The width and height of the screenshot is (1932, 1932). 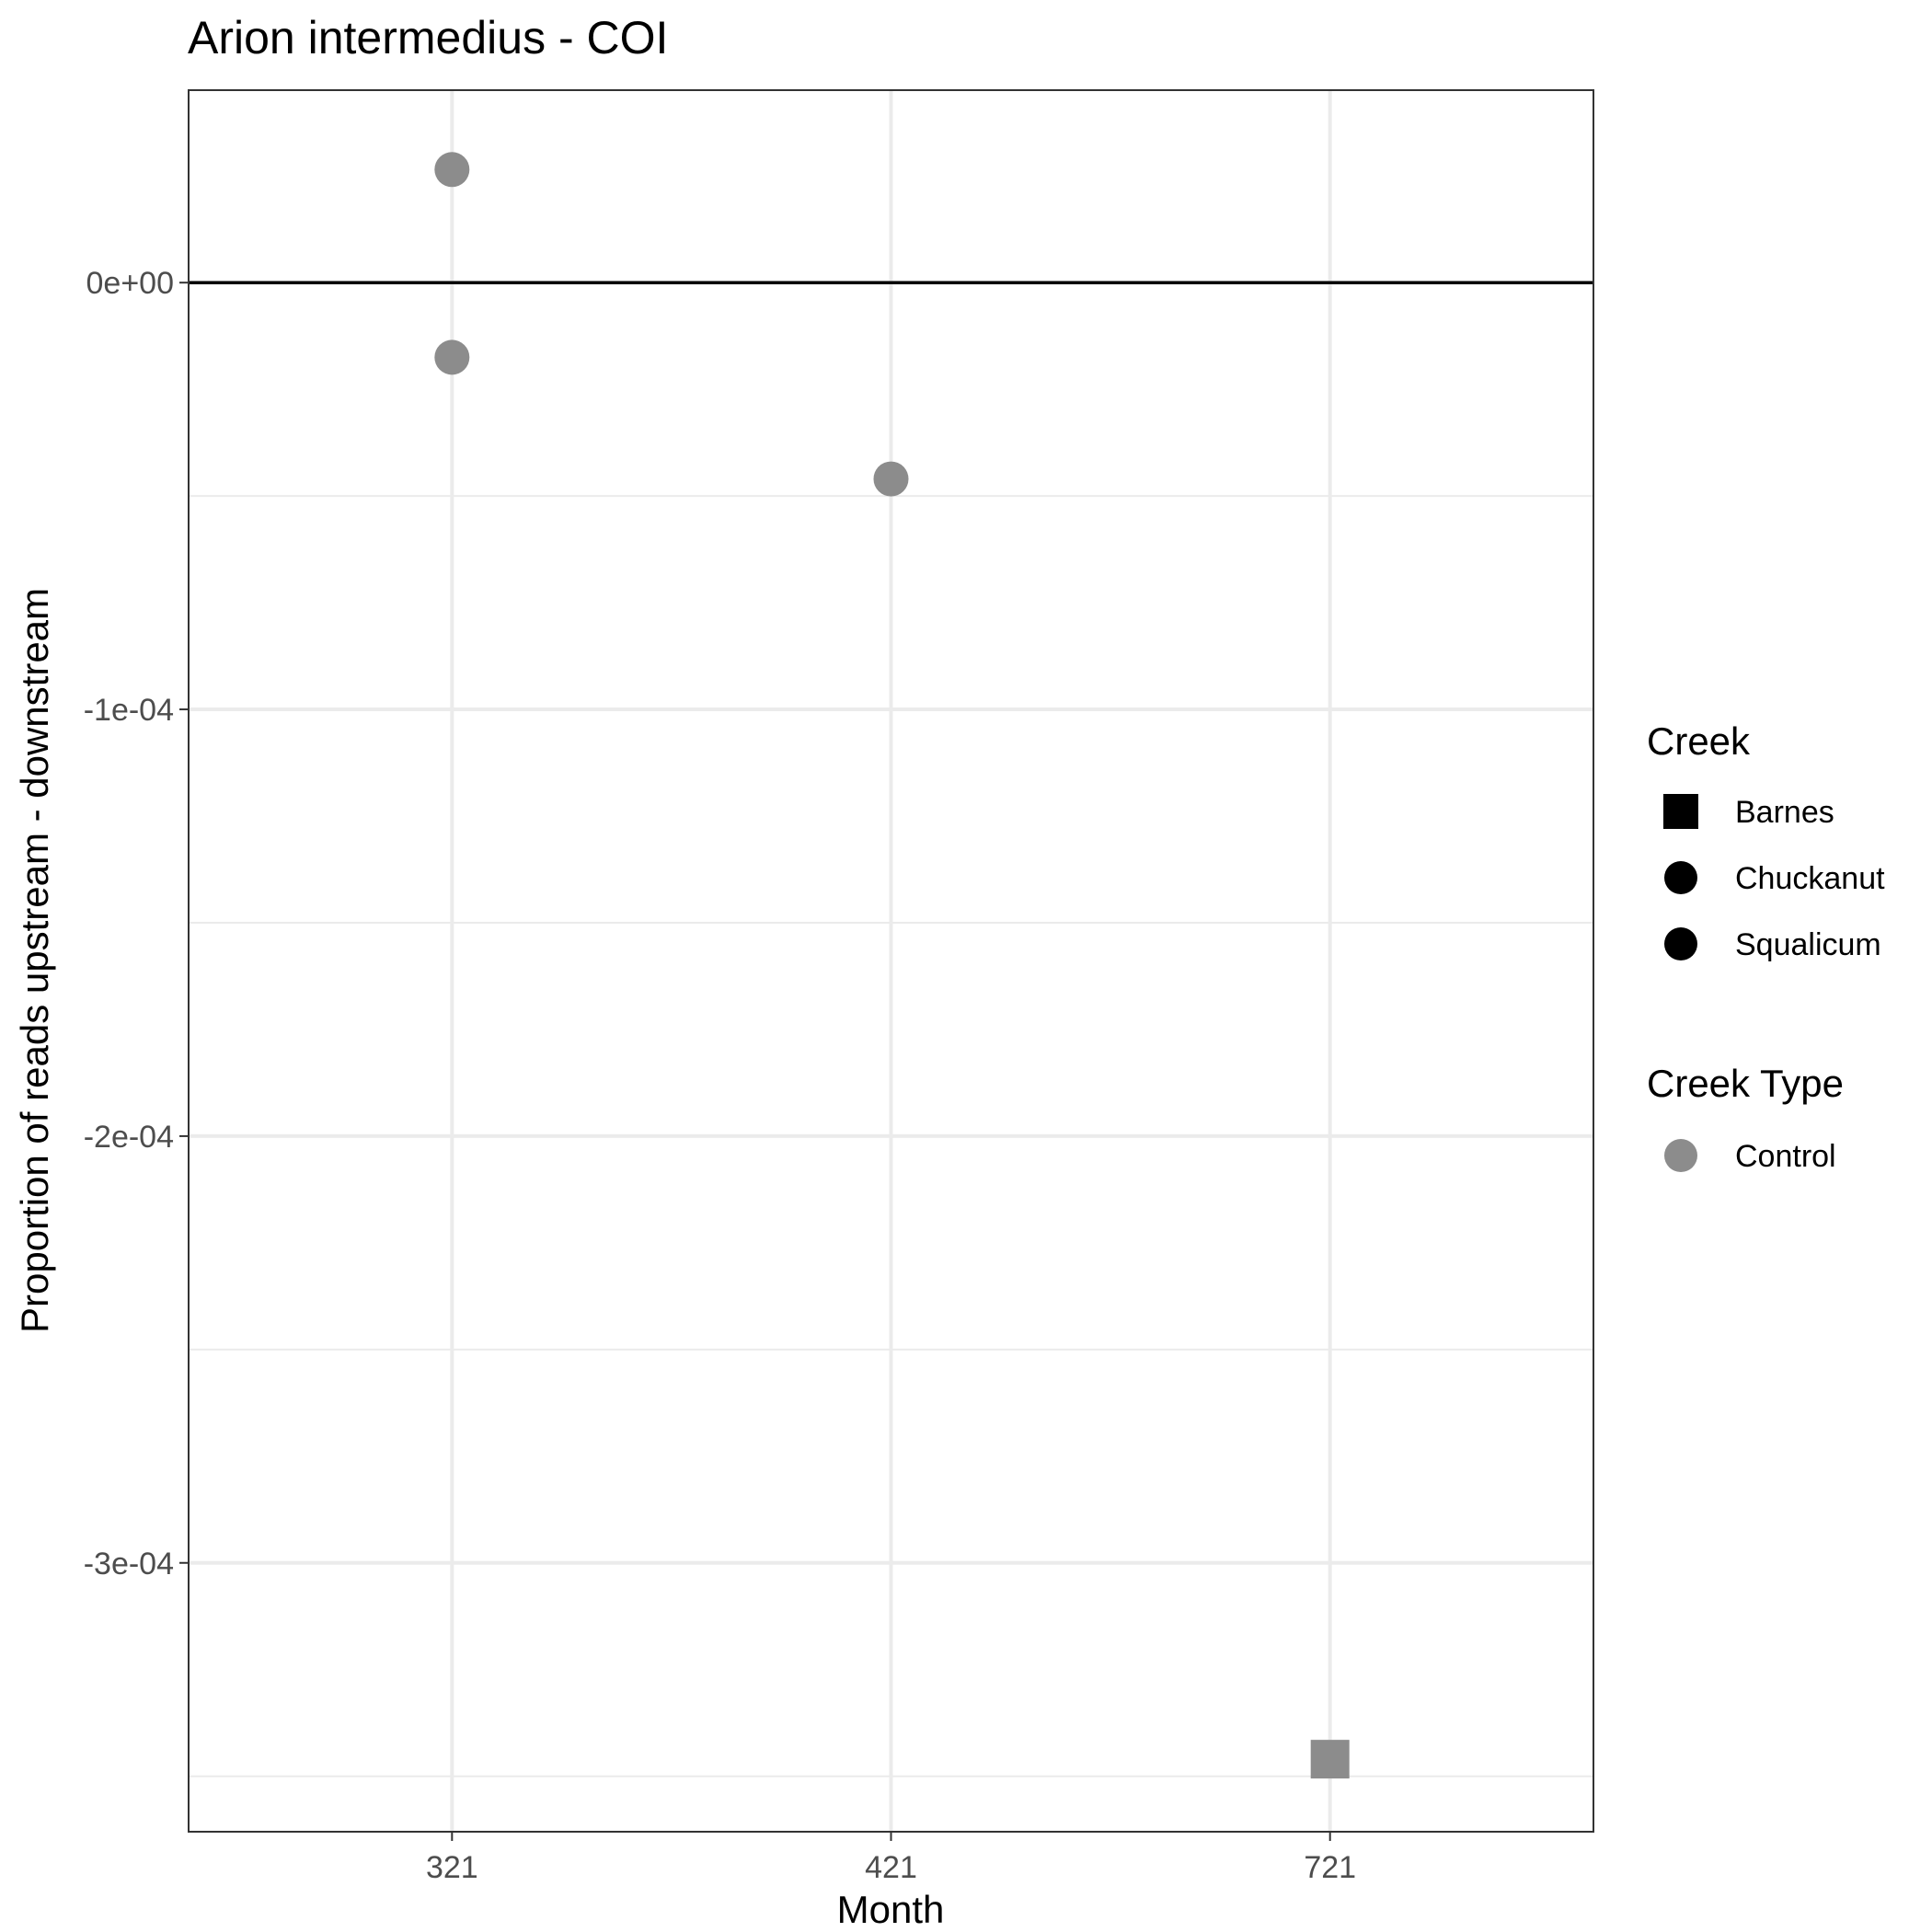 What do you see at coordinates (1699, 741) in the screenshot?
I see `legend-title: Creek` at bounding box center [1699, 741].